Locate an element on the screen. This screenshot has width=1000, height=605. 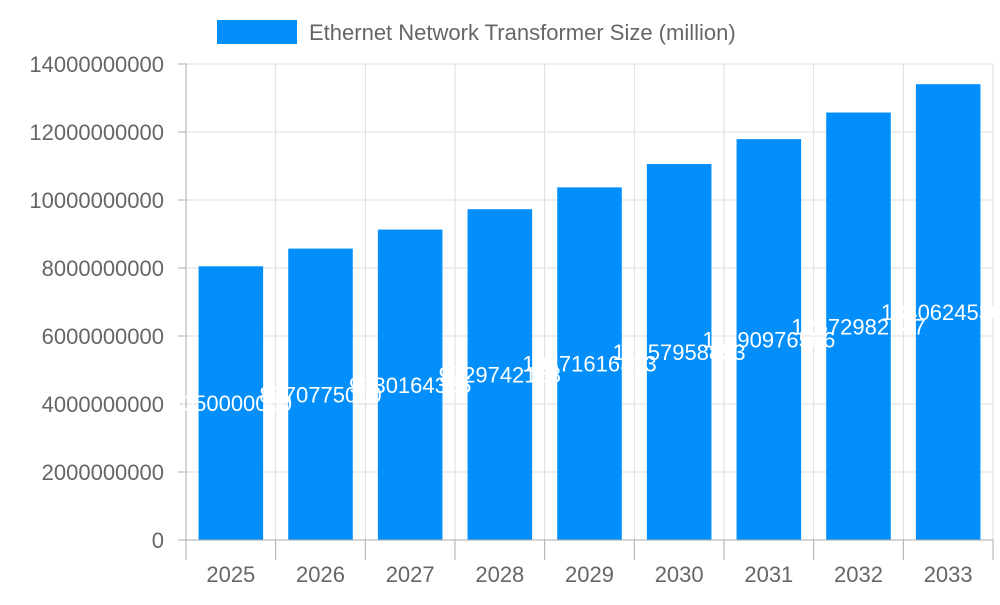
data-label: 11790976506 is located at coordinates (768, 340).